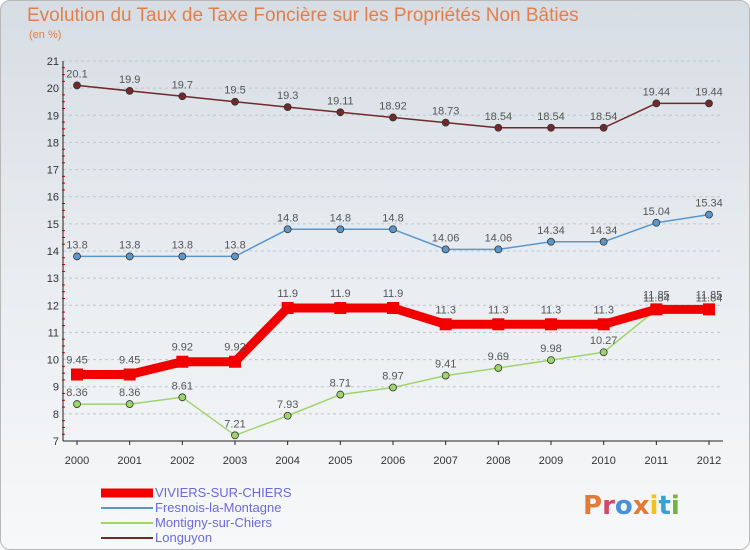 The image size is (750, 550). Describe the element at coordinates (53, 198) in the screenshot. I see `y-tick-label: 16` at that location.